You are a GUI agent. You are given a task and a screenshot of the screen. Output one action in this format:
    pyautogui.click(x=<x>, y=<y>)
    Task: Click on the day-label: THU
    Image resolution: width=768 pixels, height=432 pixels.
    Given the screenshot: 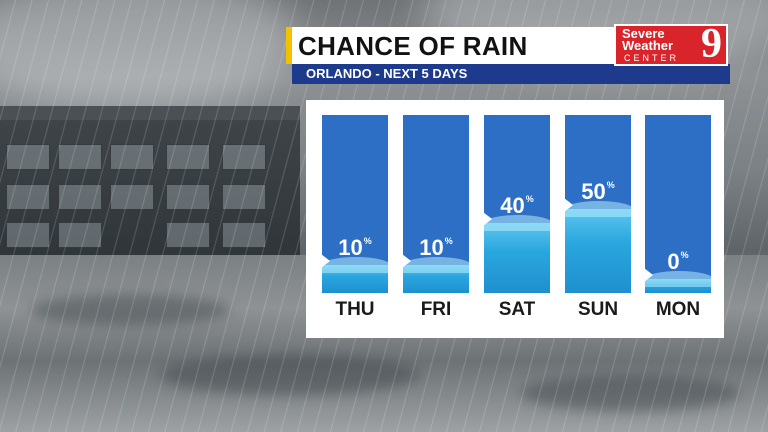 What is the action you would take?
    pyautogui.click(x=355, y=309)
    